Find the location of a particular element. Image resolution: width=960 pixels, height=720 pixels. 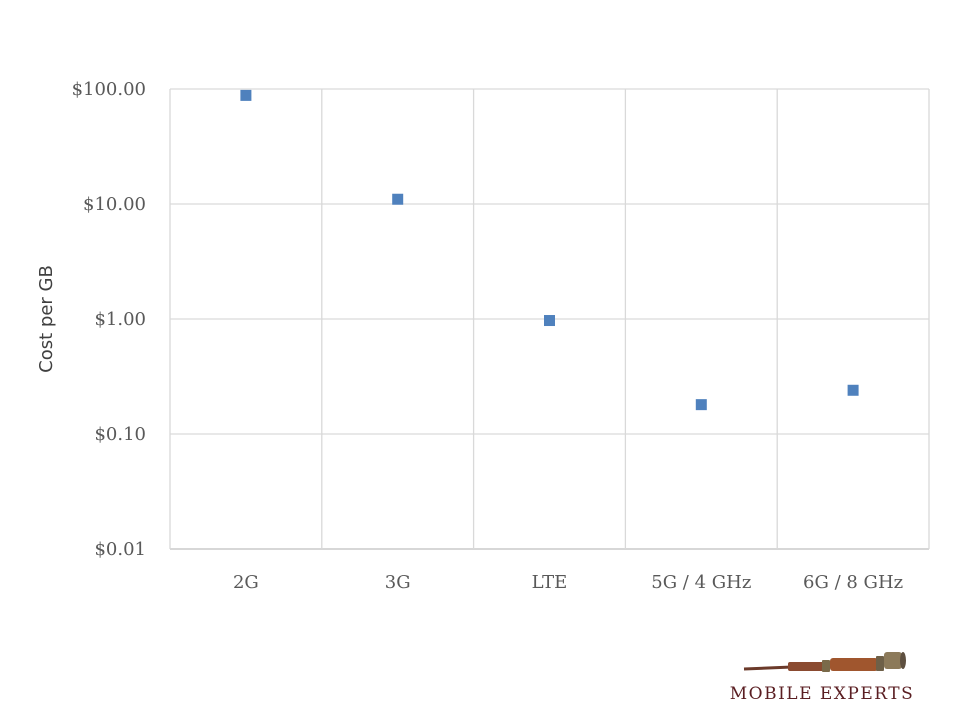

y-tick-label: $0.10 is located at coordinates (120, 434).